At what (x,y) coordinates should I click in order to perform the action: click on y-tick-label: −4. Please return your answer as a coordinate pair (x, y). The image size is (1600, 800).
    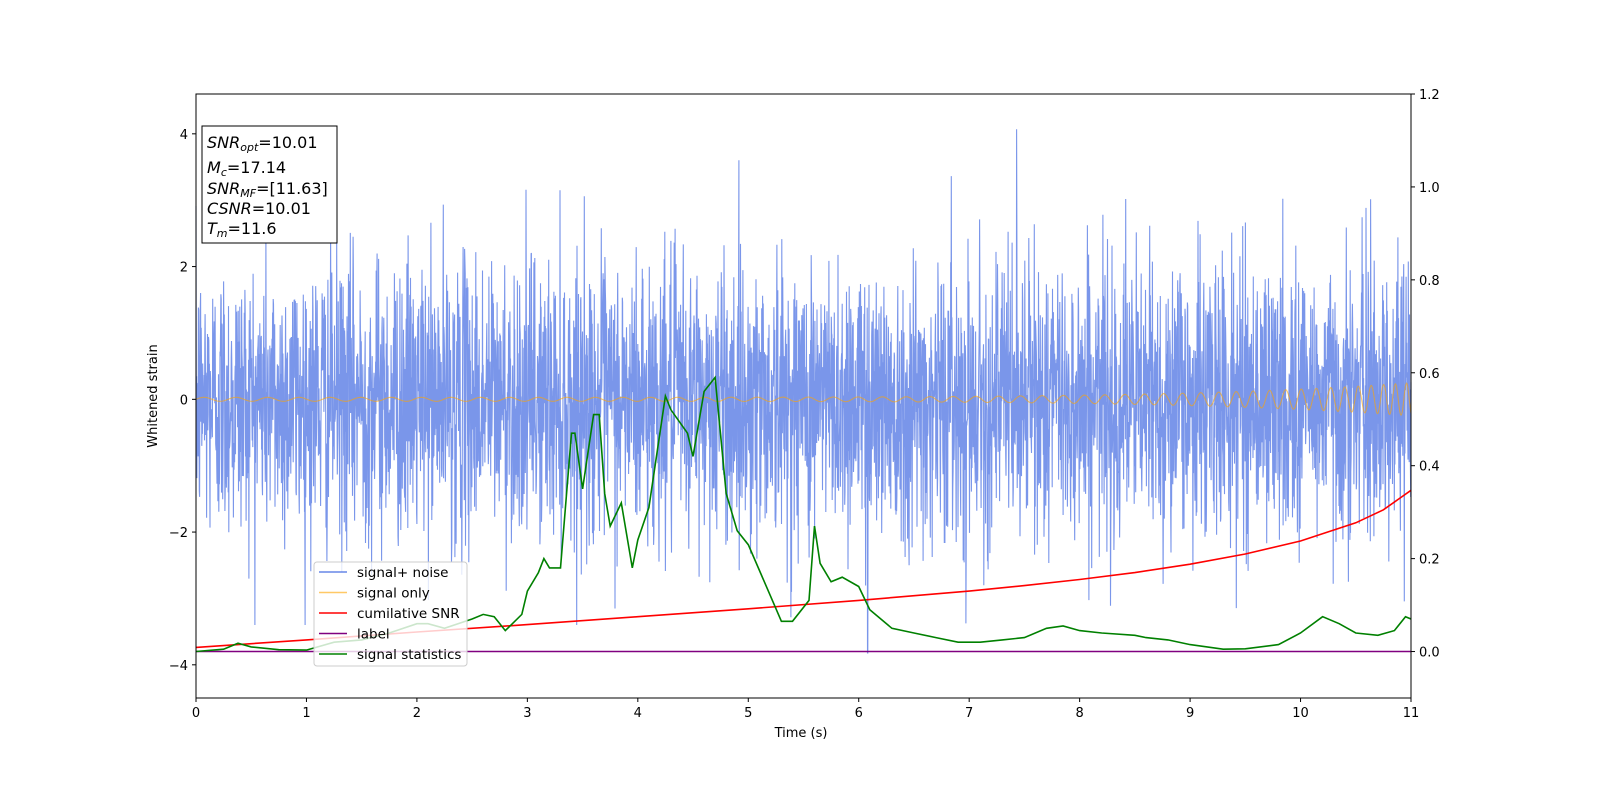
    Looking at the image, I should click on (178, 666).